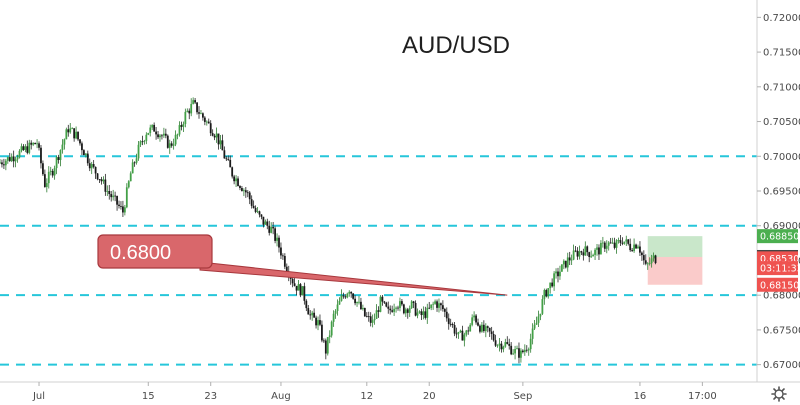 This screenshot has height=405, width=800. I want to click on x-tick-label: 16, so click(640, 396).